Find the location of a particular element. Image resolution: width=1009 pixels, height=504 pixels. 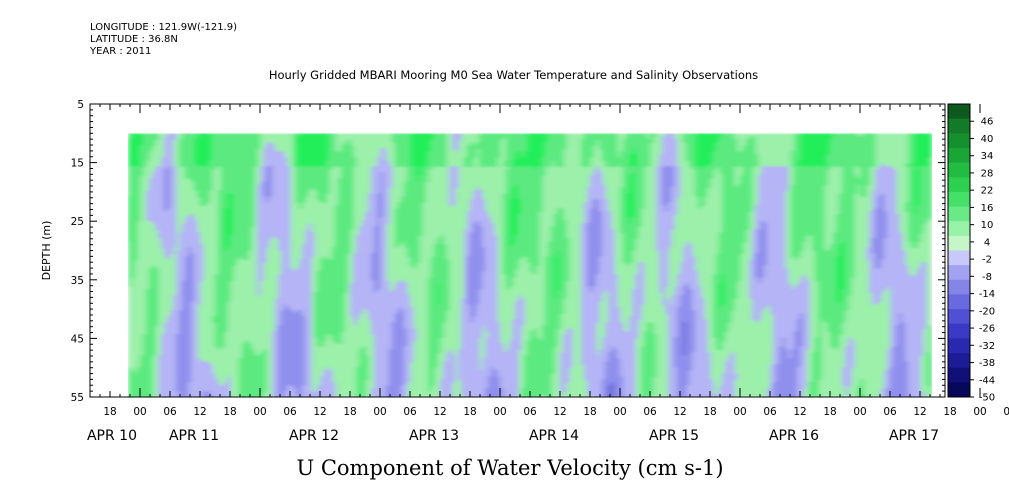

x-date-label: APR 13 is located at coordinates (434, 436).